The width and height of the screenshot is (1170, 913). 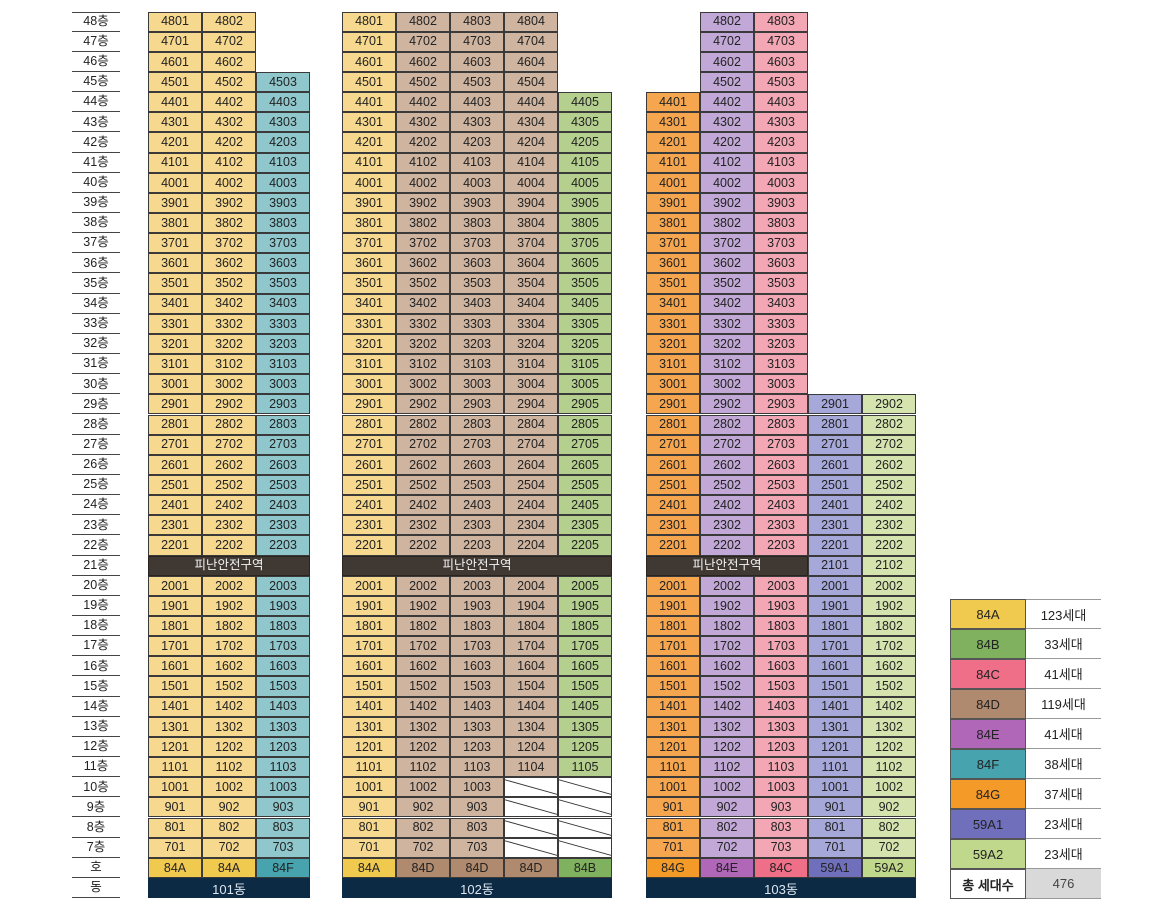 I want to click on unit-cell: 3502, so click(x=229, y=283).